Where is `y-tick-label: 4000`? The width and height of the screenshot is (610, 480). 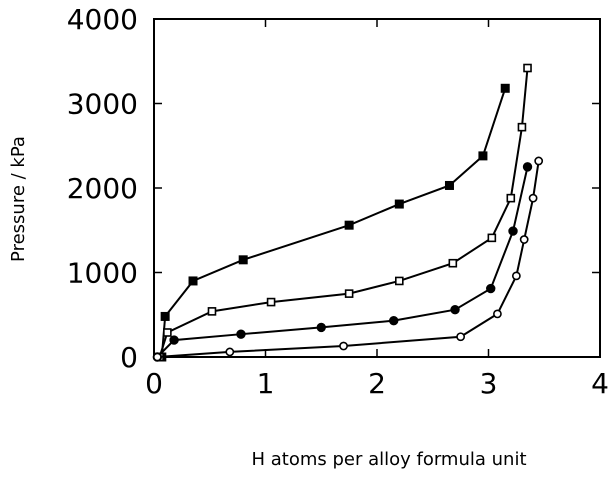 y-tick-label: 4000 is located at coordinates (102, 19).